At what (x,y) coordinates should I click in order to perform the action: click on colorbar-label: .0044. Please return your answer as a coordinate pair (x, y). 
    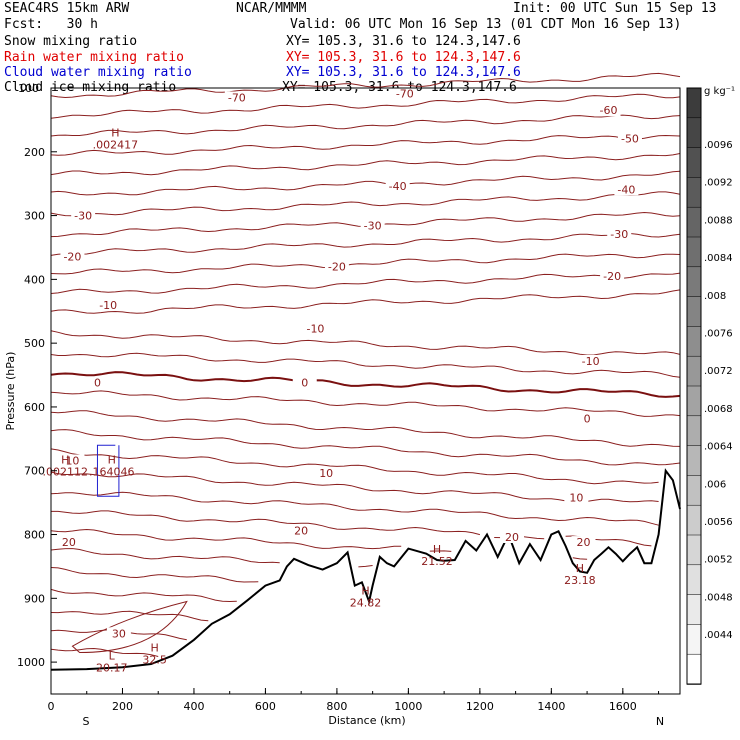
    Looking at the image, I should click on (718, 635).